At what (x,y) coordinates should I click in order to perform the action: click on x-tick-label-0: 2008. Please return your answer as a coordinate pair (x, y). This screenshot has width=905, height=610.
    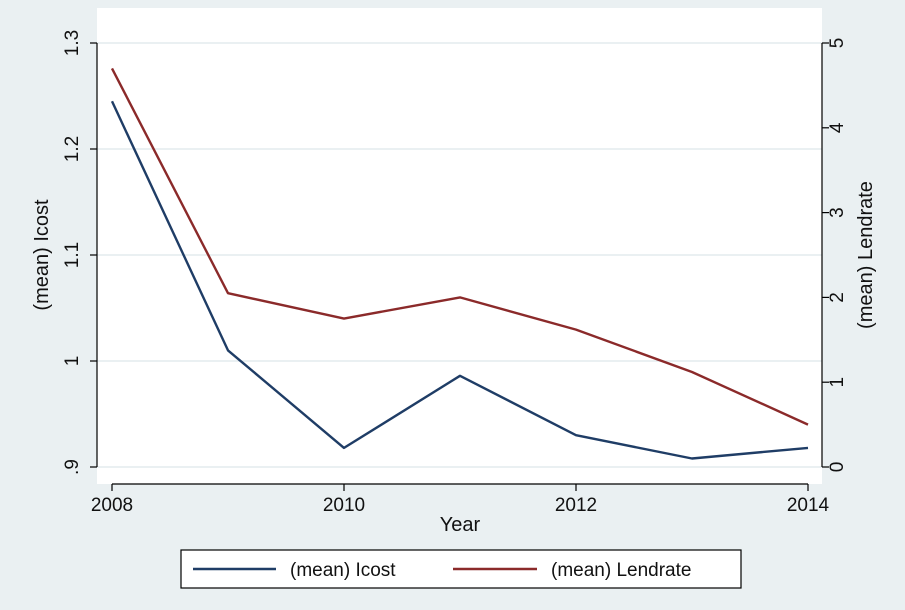
    Looking at the image, I should click on (112, 505).